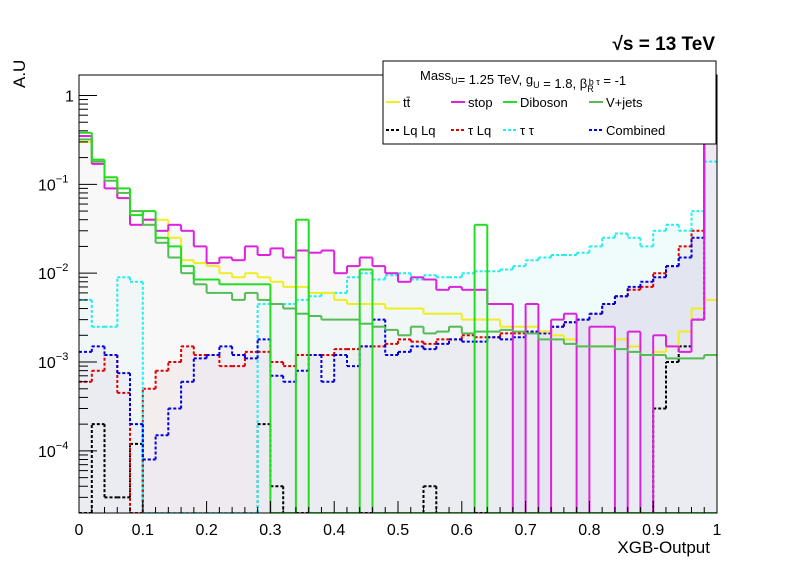 The image size is (796, 572). I want to click on y-axis: 1 10⁻¹ 10⁻² 10⁻³ 10⁻⁴, so click(67, 301).